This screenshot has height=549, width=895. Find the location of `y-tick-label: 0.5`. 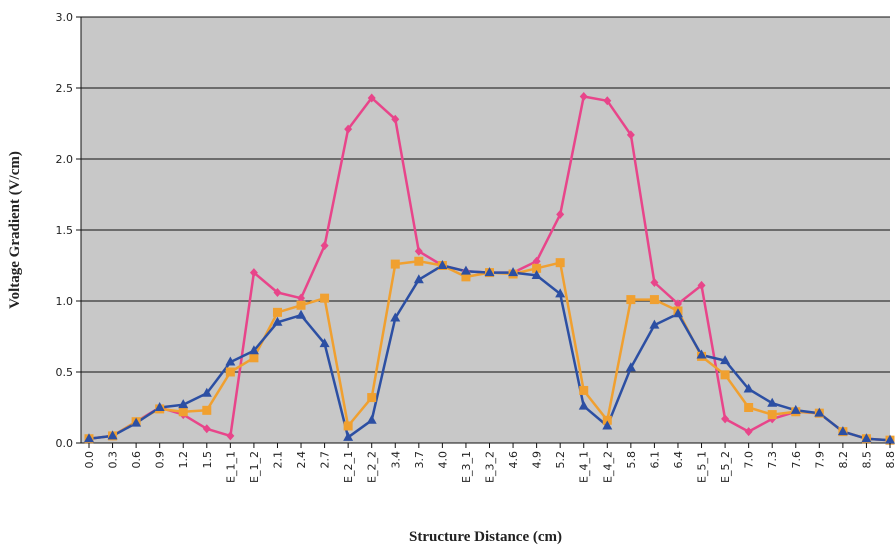

y-tick-label: 0.5 is located at coordinates (65, 372).